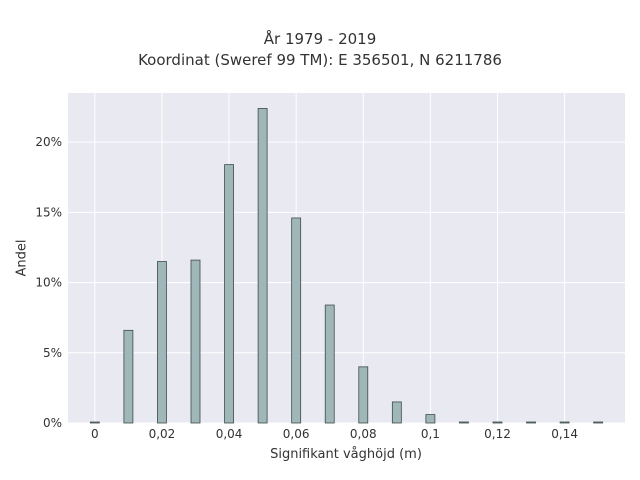  What do you see at coordinates (52, 353) in the screenshot?
I see `y-tick-label: 5%` at bounding box center [52, 353].